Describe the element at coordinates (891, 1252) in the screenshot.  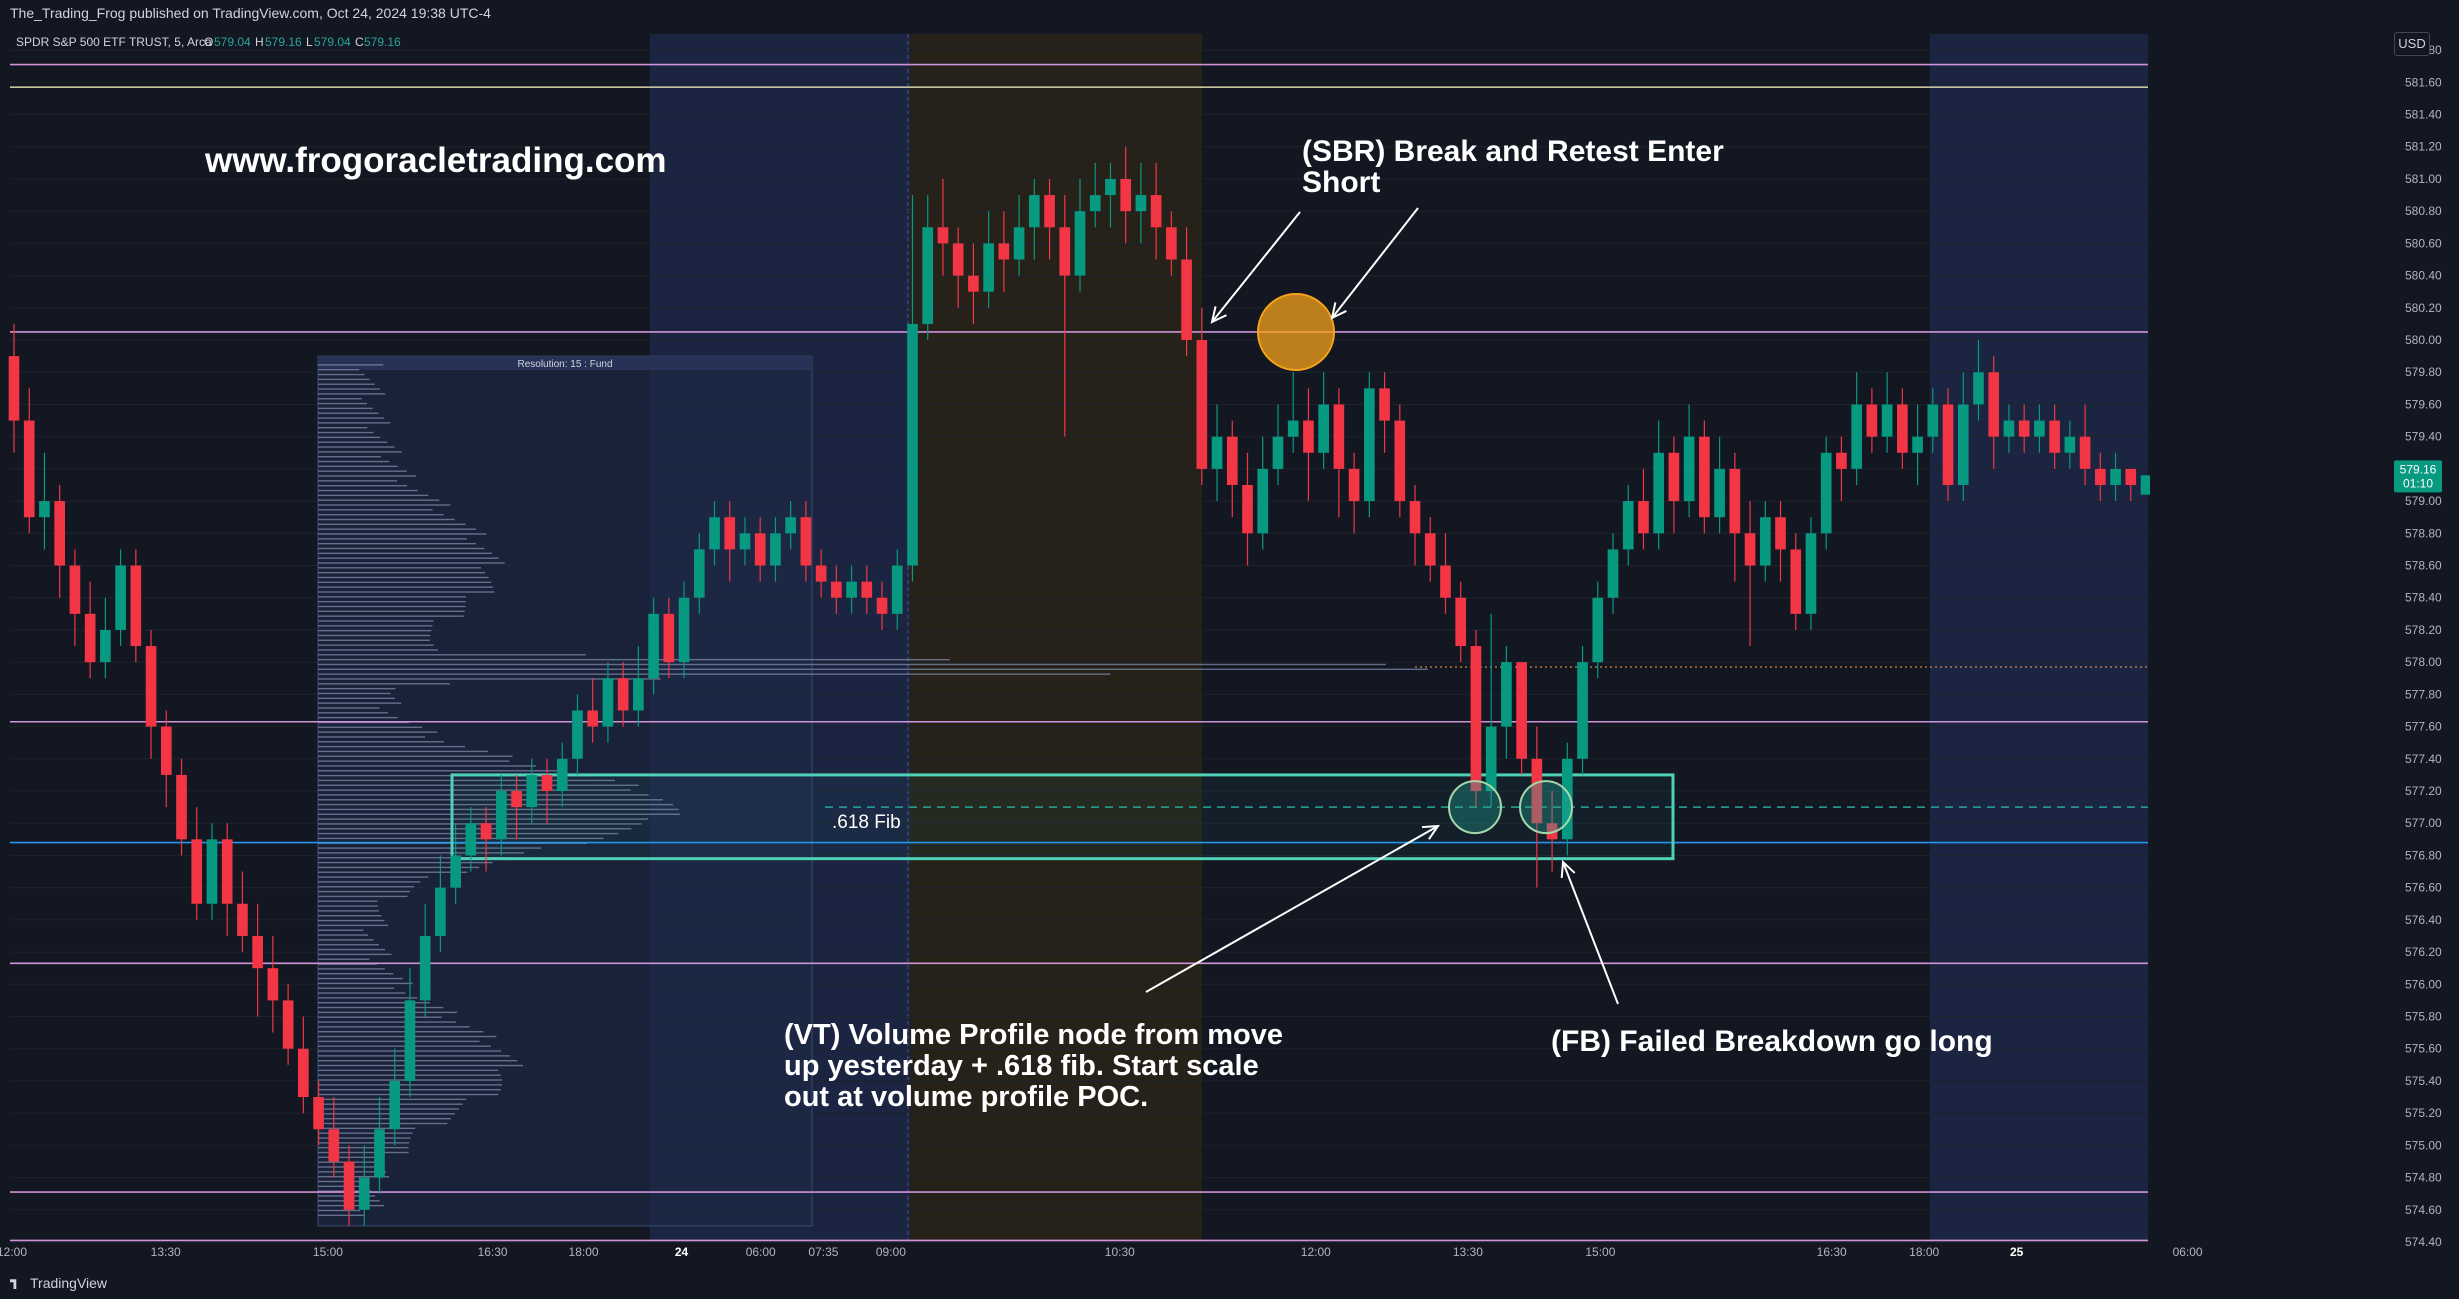
I see `time-tick: 09:00` at that location.